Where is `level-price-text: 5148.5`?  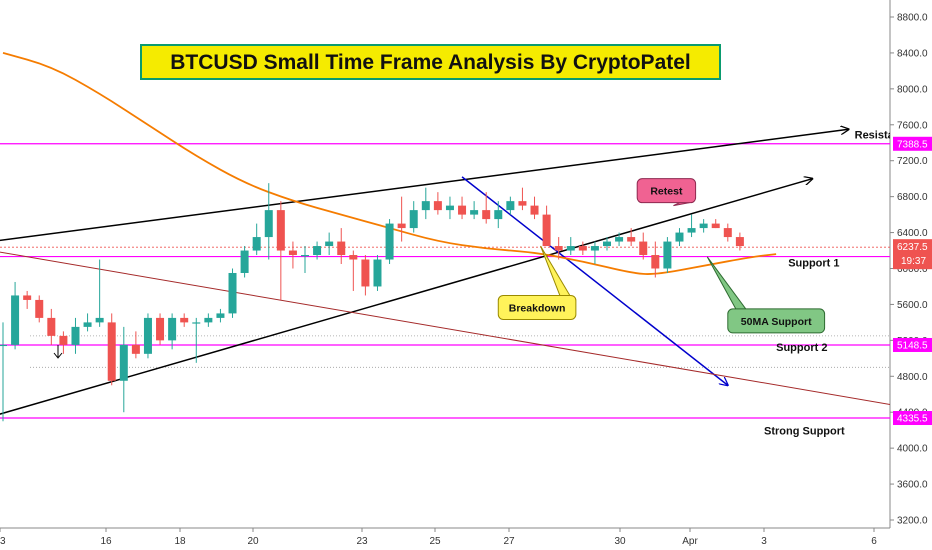 level-price-text: 5148.5 is located at coordinates (912, 345).